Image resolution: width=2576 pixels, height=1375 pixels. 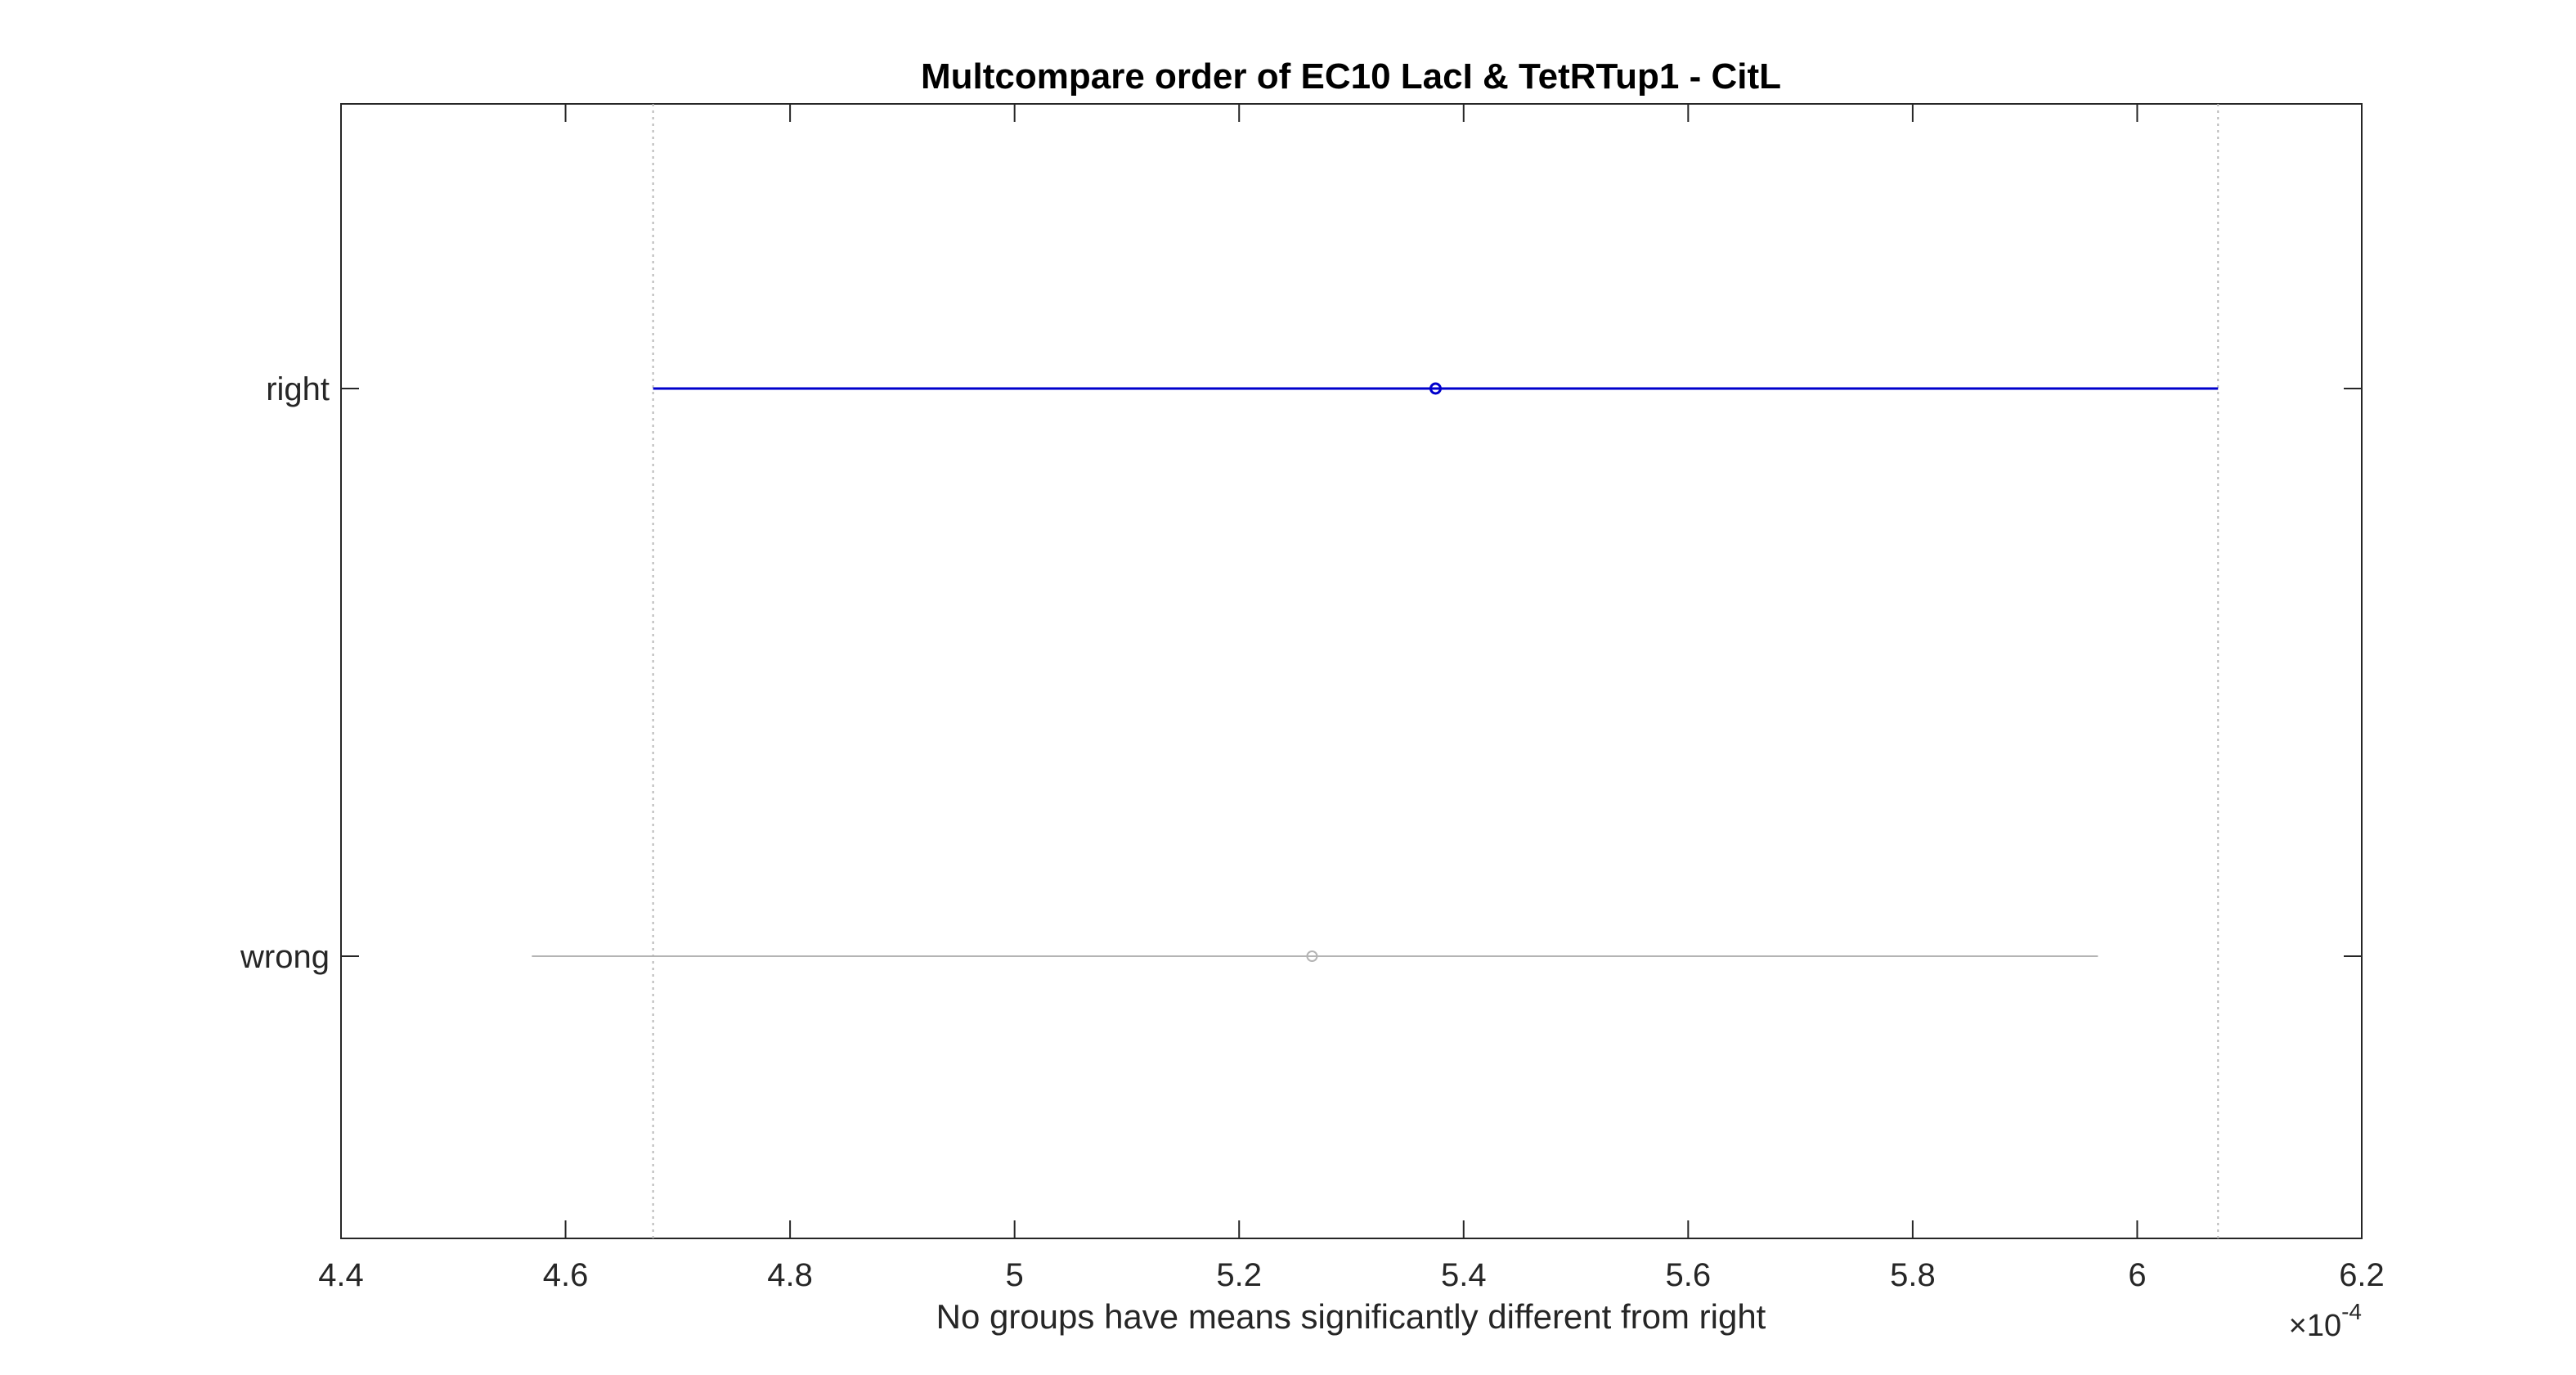 I want to click on x-tick-label: 5.8, so click(x=1913, y=1275).